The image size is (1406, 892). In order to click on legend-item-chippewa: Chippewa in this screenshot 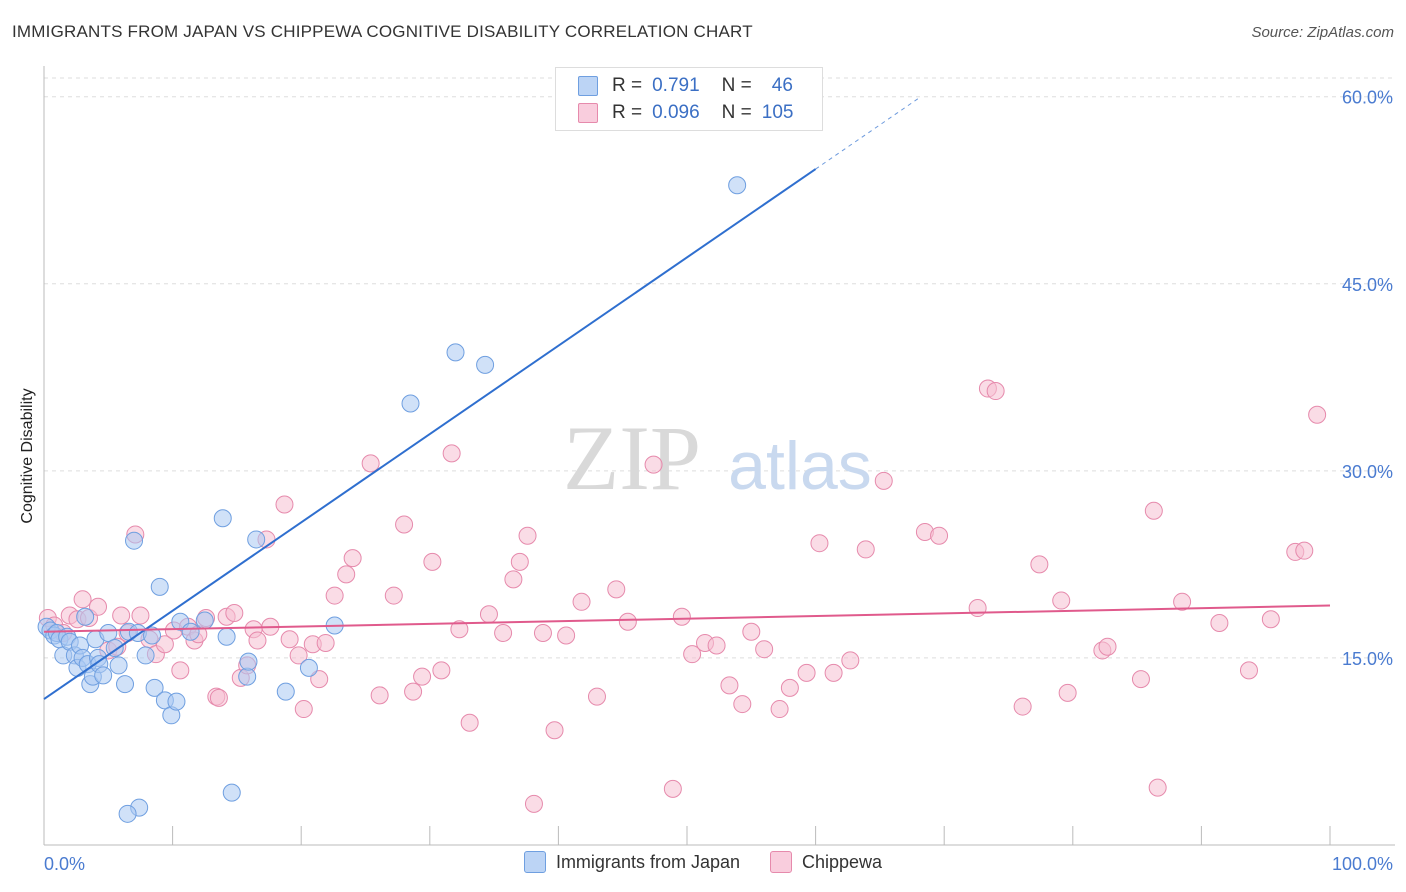, I will do `click(826, 862)`.